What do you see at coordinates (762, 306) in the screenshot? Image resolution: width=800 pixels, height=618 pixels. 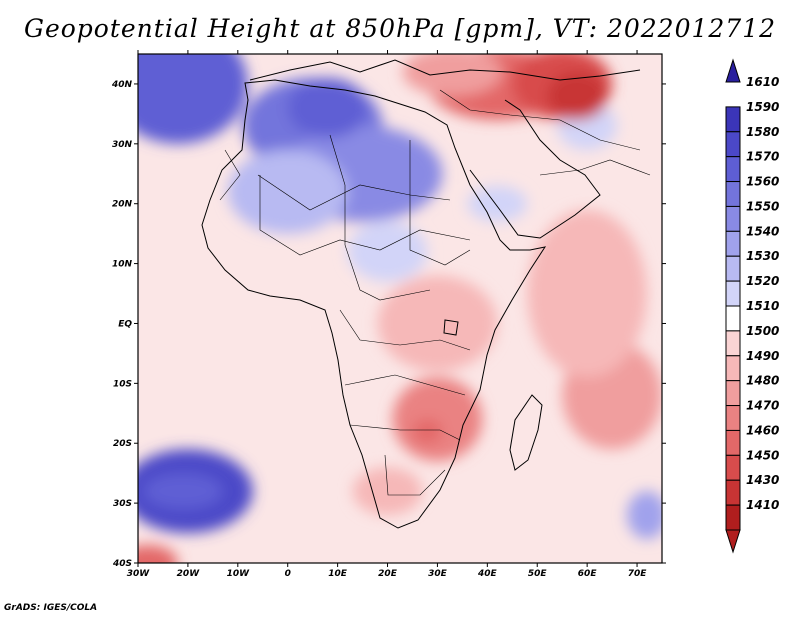 I see `colorbar-label: 1510` at bounding box center [762, 306].